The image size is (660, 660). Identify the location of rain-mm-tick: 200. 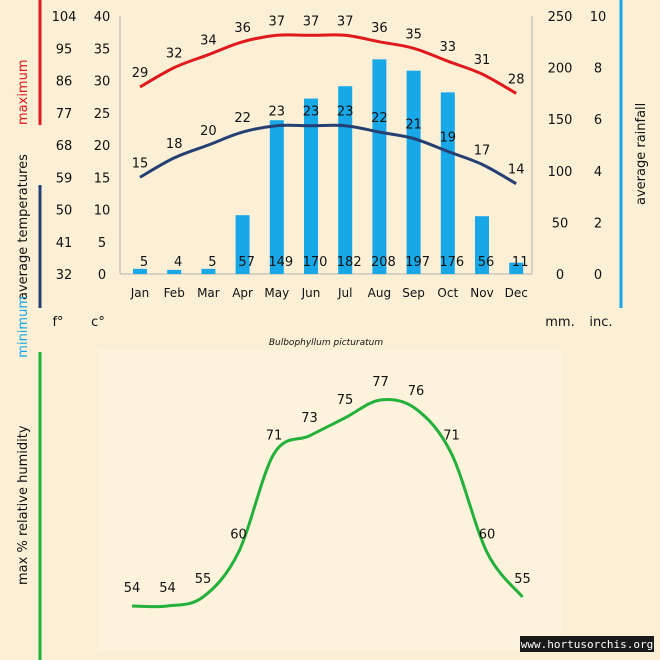
(560, 69).